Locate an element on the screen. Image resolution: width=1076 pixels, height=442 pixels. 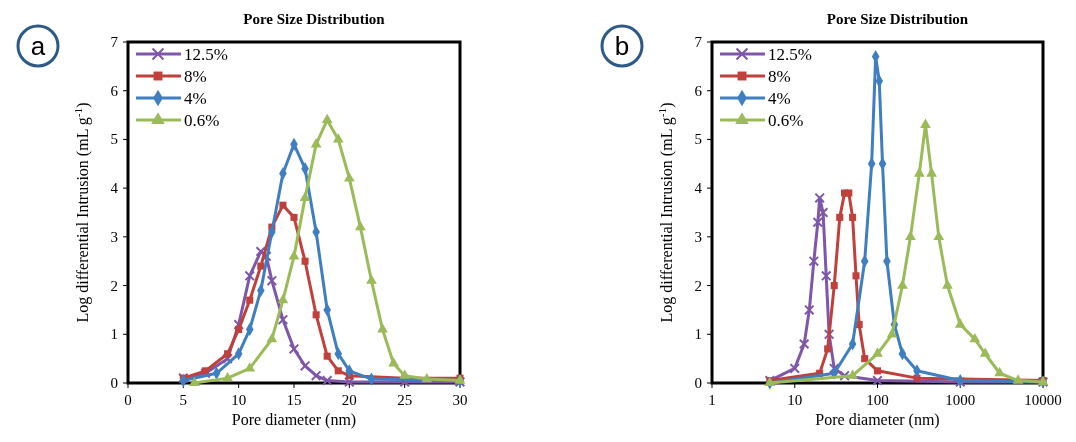
x-tick-label: 15 is located at coordinates (294, 400).